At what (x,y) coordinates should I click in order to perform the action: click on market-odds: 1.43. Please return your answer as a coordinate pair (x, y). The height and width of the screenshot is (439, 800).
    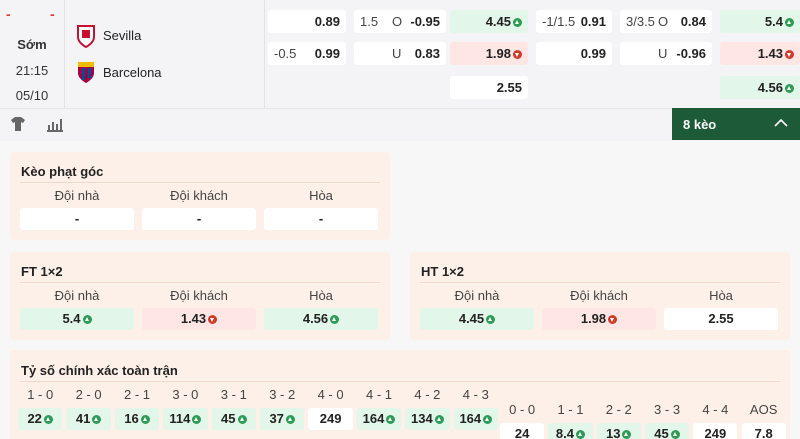
    Looking at the image, I should click on (199, 319).